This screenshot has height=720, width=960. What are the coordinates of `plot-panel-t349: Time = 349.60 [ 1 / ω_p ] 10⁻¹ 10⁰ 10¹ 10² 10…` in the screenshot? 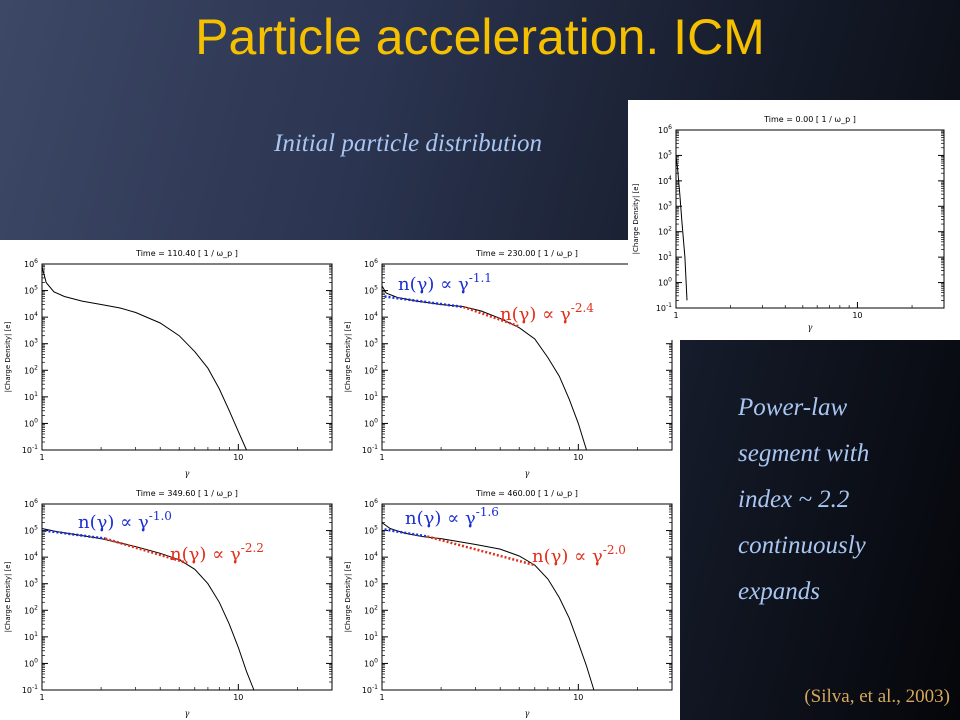 It's located at (170, 600).